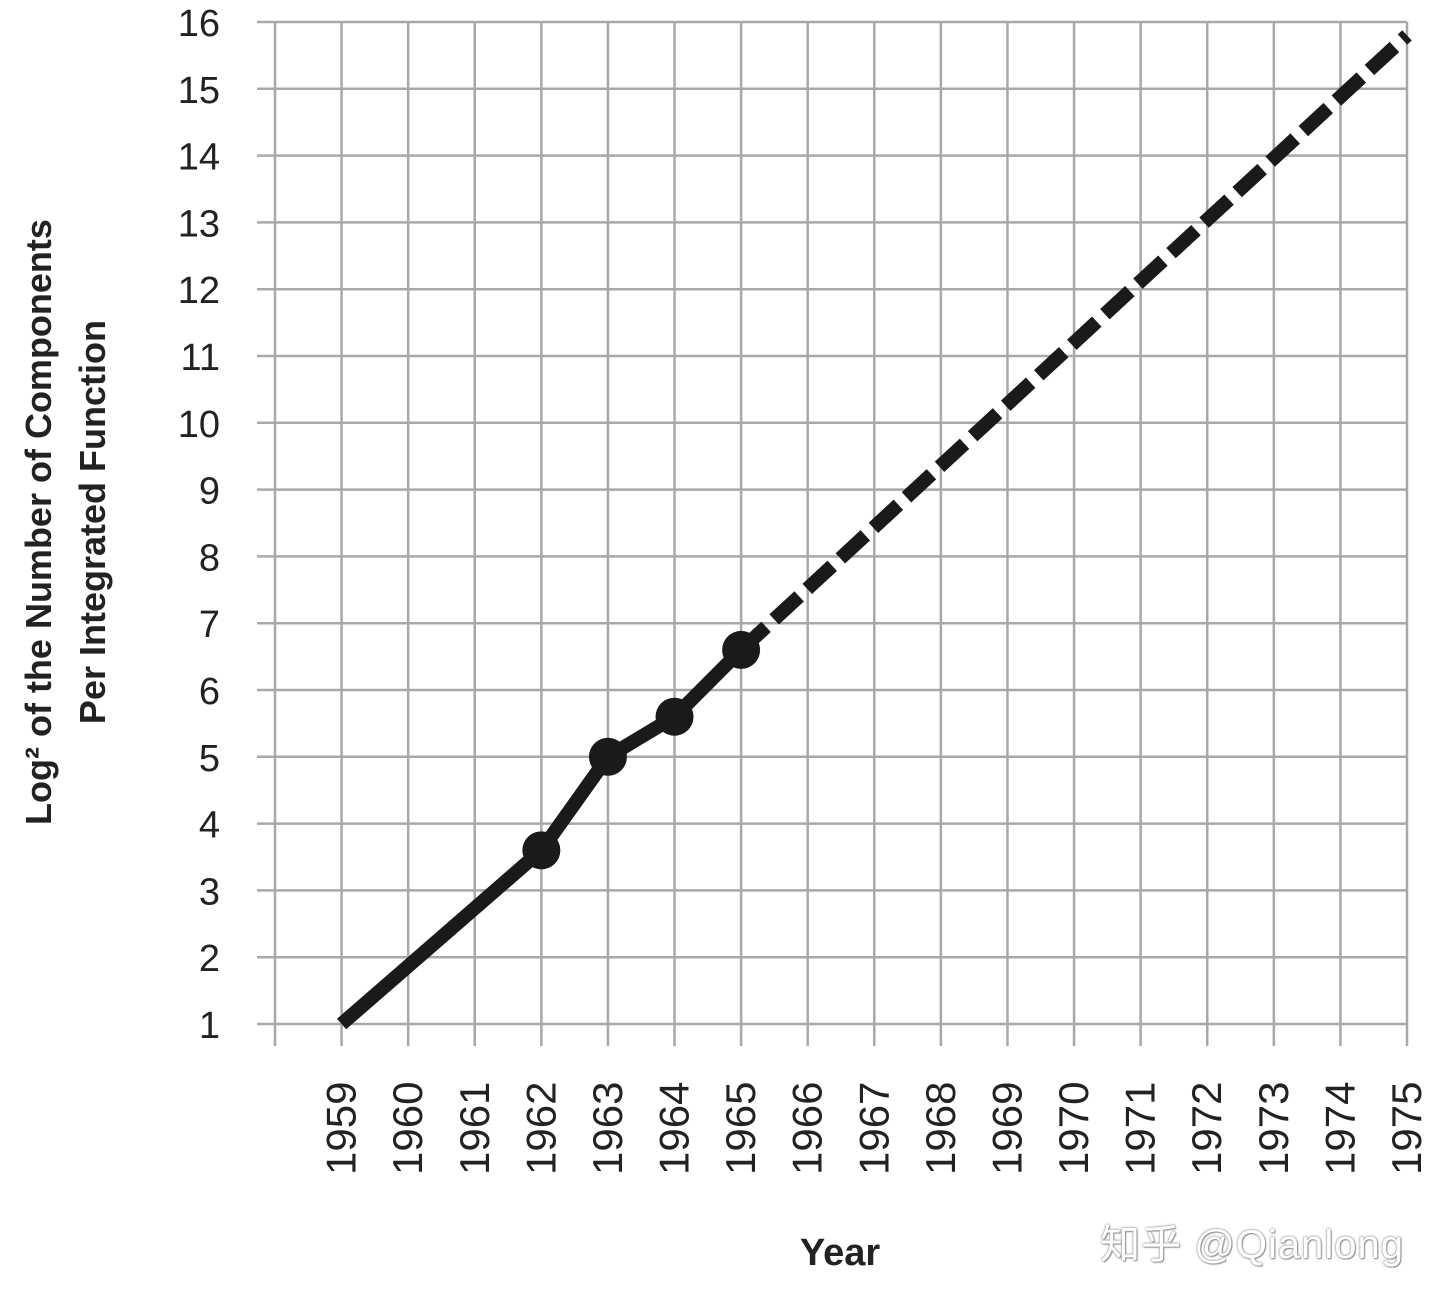 The image size is (1440, 1303). Describe the element at coordinates (209, 492) in the screenshot. I see `y-tick-label: 9` at that location.